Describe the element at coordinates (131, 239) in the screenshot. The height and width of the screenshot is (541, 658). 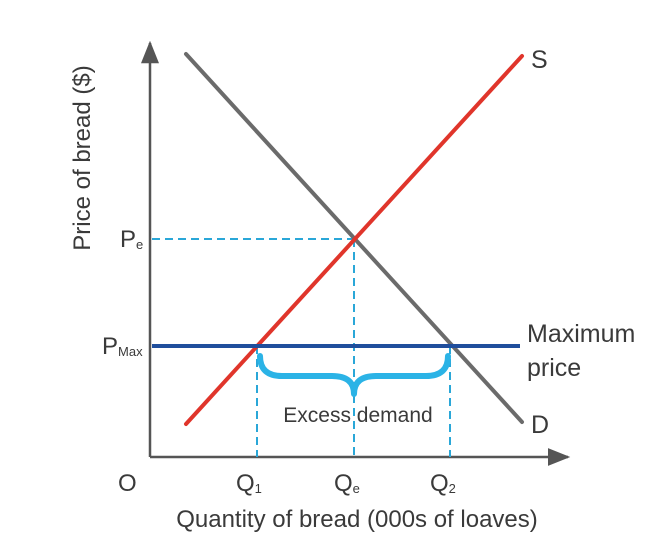
I see `pe-label: Pe` at that location.